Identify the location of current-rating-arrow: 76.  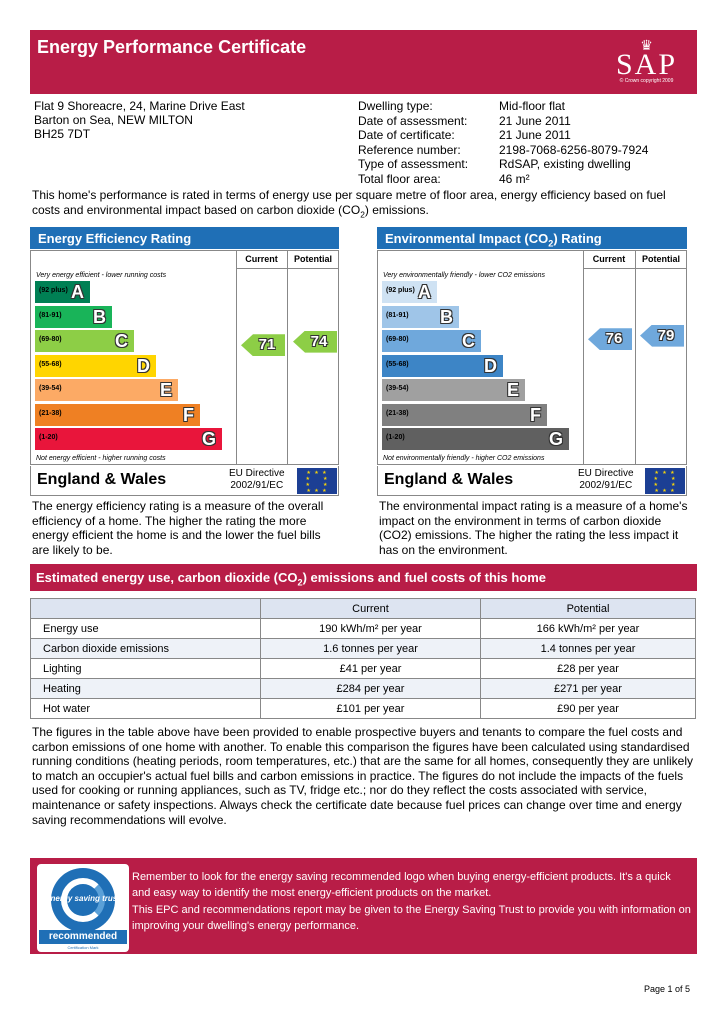
(610, 339).